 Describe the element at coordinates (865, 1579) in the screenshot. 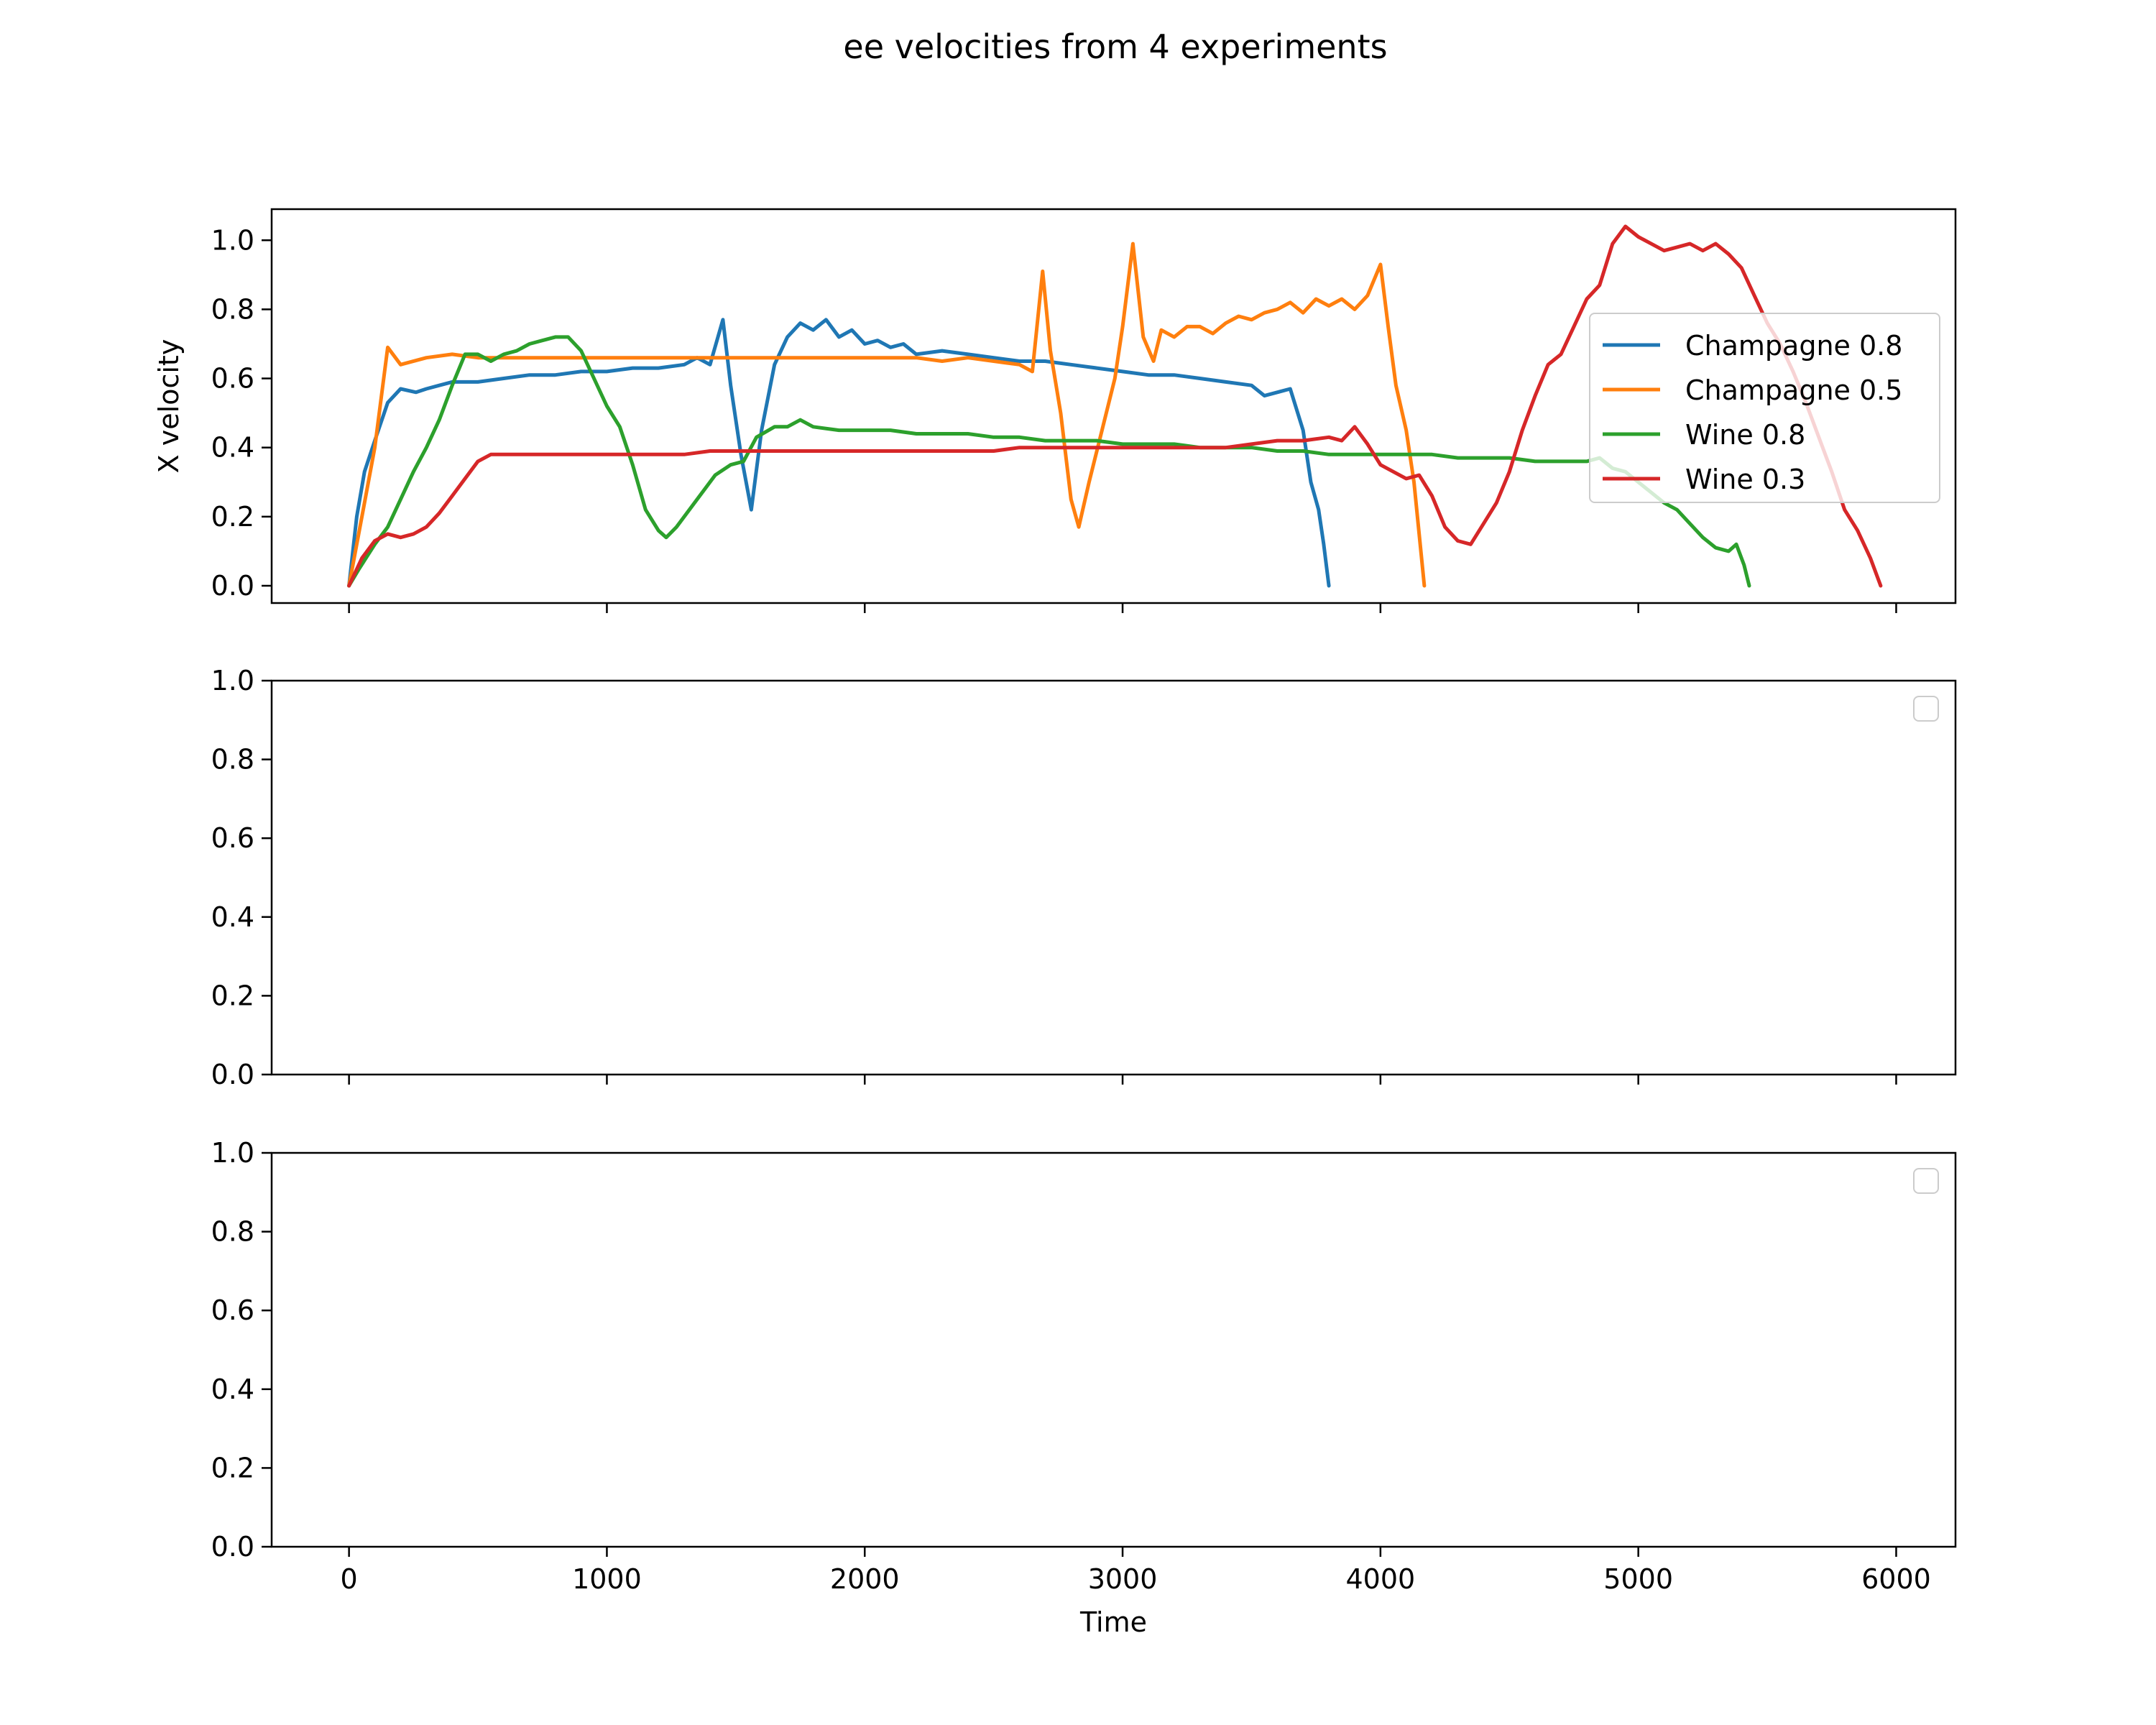

I see `x-tick-label: 2000` at that location.